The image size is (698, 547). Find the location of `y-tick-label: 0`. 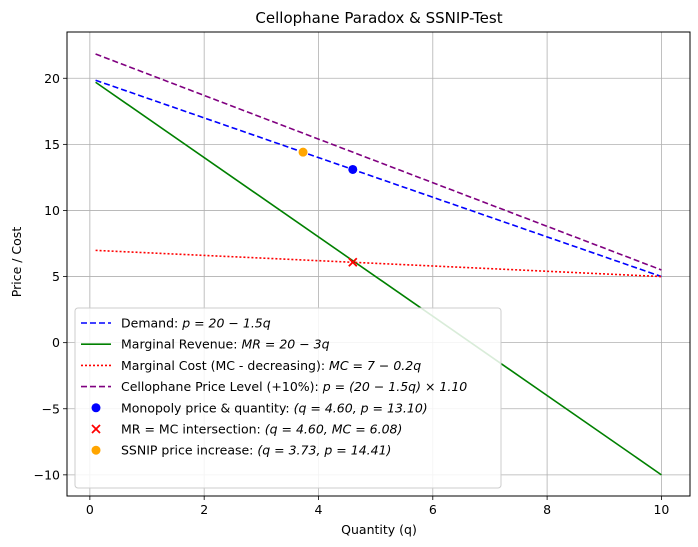

y-tick-label: 0 is located at coordinates (56, 342).